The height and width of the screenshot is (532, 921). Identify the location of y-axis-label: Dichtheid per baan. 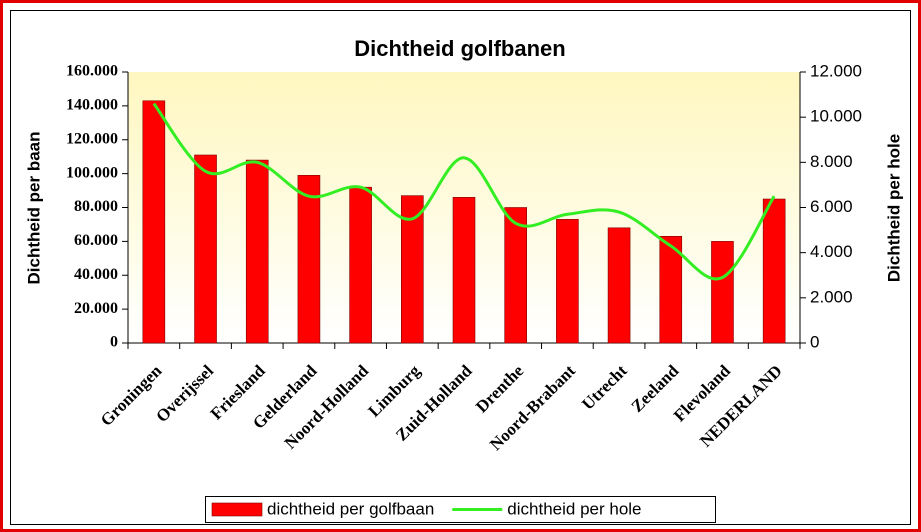
(33, 207).